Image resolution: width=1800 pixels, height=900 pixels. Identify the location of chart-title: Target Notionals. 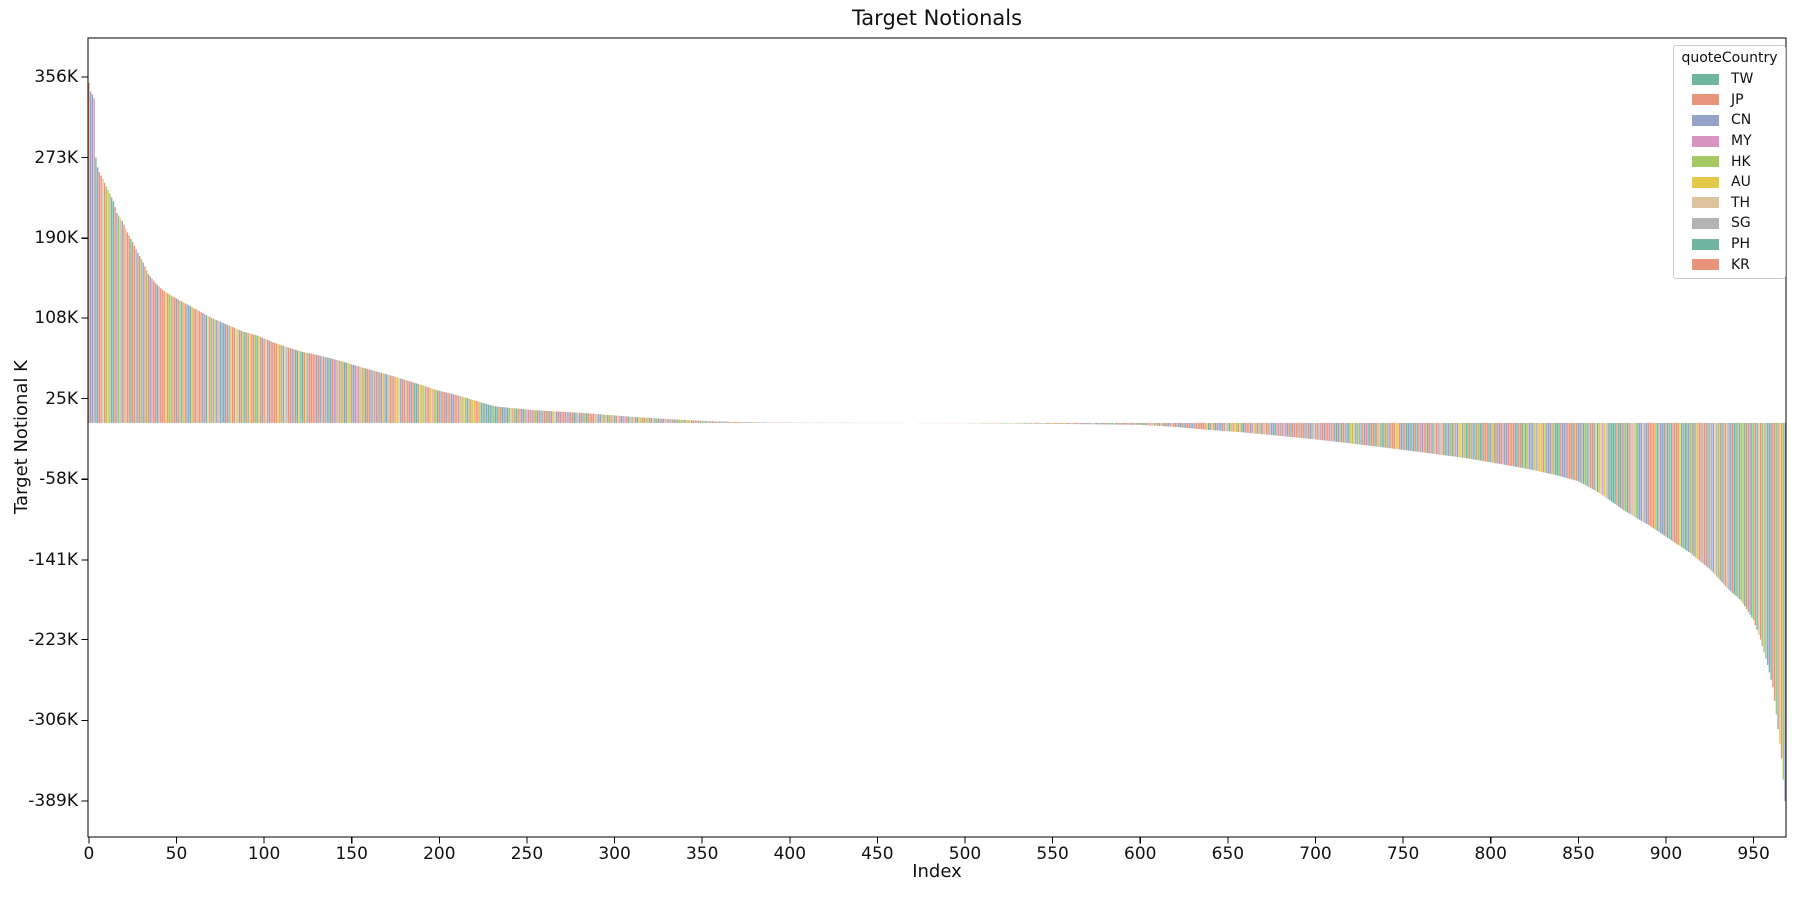
(937, 18).